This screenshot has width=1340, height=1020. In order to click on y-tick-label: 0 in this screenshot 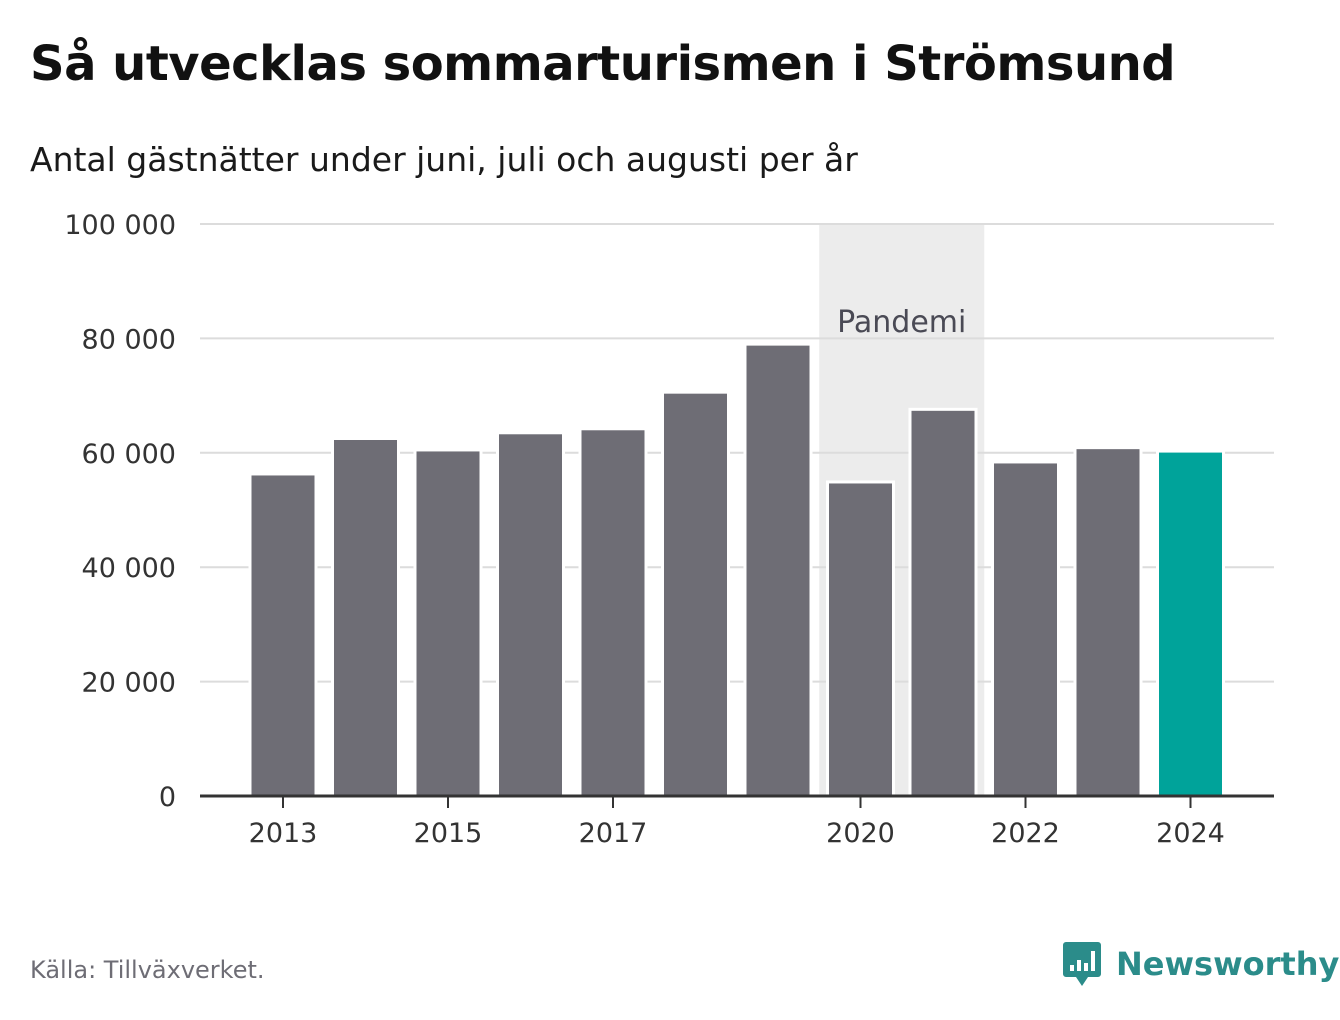, I will do `click(167, 797)`.